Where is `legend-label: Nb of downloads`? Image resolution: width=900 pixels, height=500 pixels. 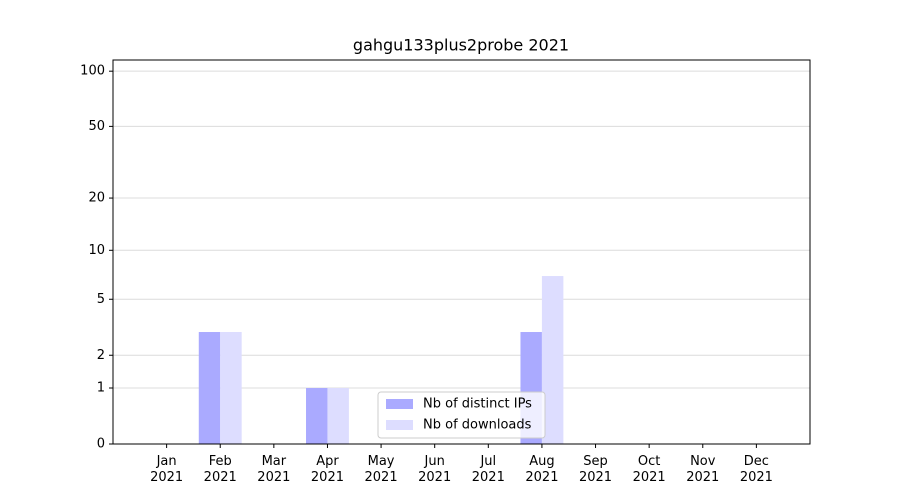
legend-label: Nb of downloads is located at coordinates (477, 425).